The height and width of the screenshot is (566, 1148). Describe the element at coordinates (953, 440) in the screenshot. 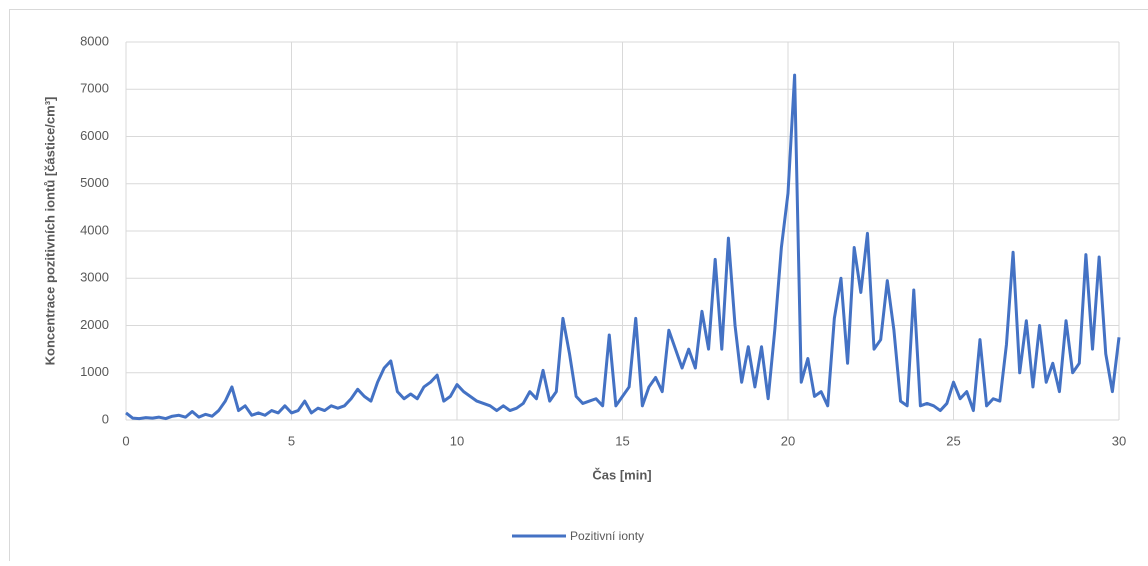

I see `x-tick-label: 25` at that location.